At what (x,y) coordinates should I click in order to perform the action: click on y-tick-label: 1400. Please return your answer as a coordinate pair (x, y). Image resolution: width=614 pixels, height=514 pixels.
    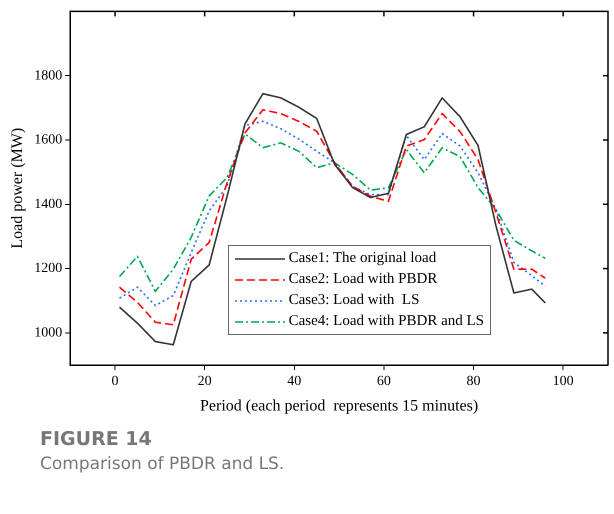
    Looking at the image, I should click on (48, 204).